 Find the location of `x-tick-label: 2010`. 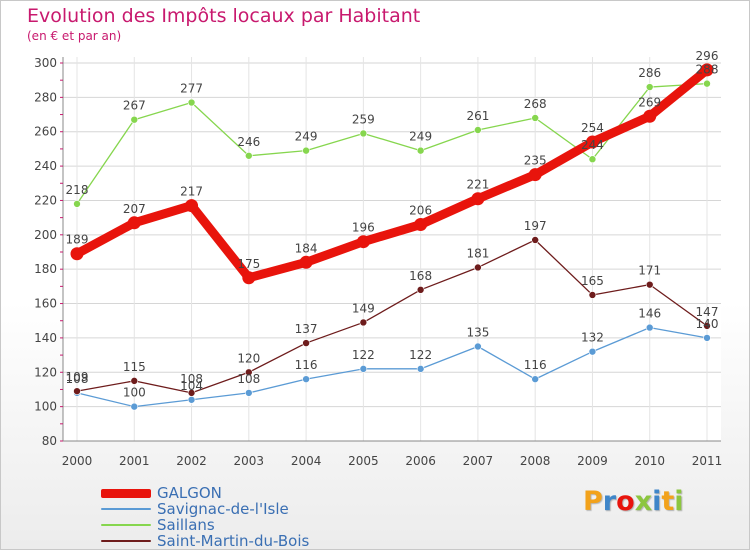

x-tick-label: 2010 is located at coordinates (649, 461).